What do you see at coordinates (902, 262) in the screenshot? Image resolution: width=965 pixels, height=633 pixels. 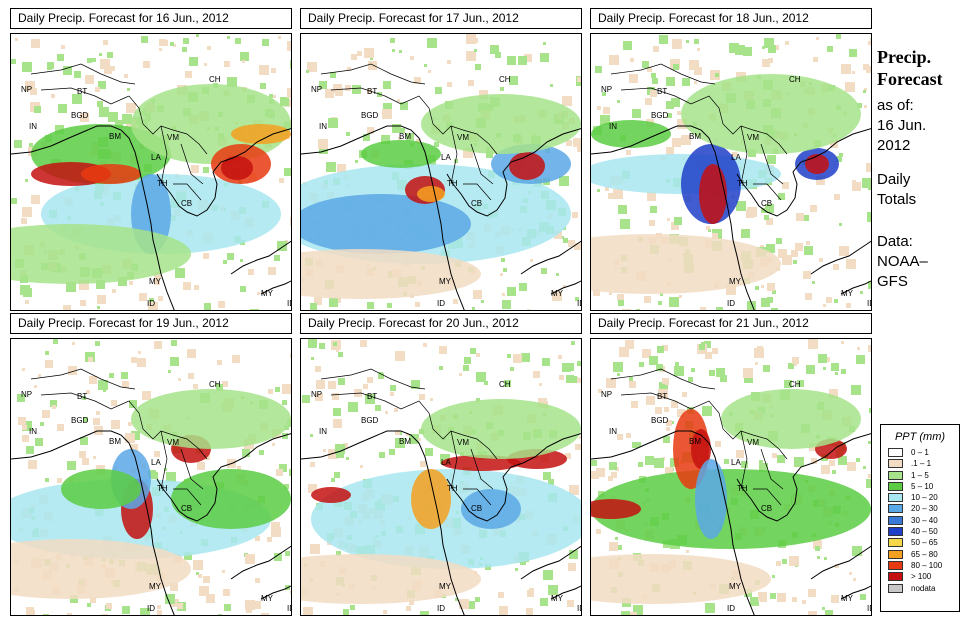 I see `data-source: Data: NOAA– GFS` at bounding box center [902, 262].